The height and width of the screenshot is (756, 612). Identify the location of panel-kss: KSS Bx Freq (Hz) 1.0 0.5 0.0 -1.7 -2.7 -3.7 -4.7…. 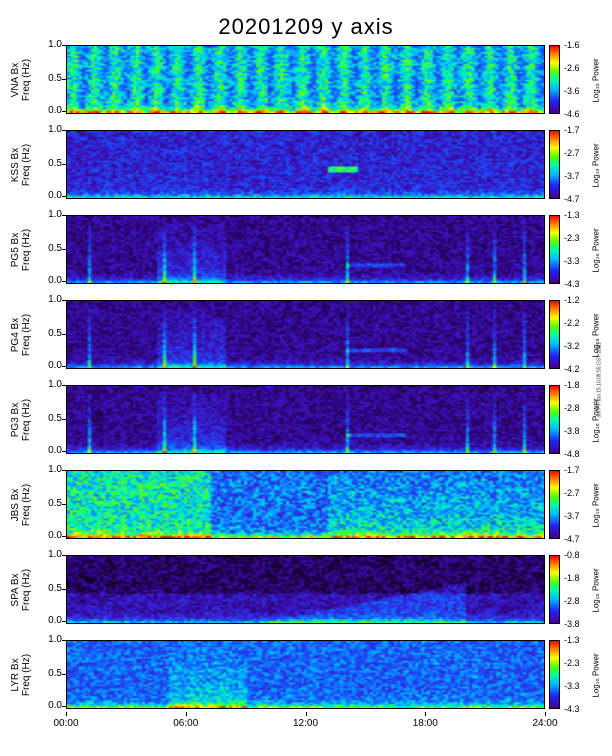
(306, 165).